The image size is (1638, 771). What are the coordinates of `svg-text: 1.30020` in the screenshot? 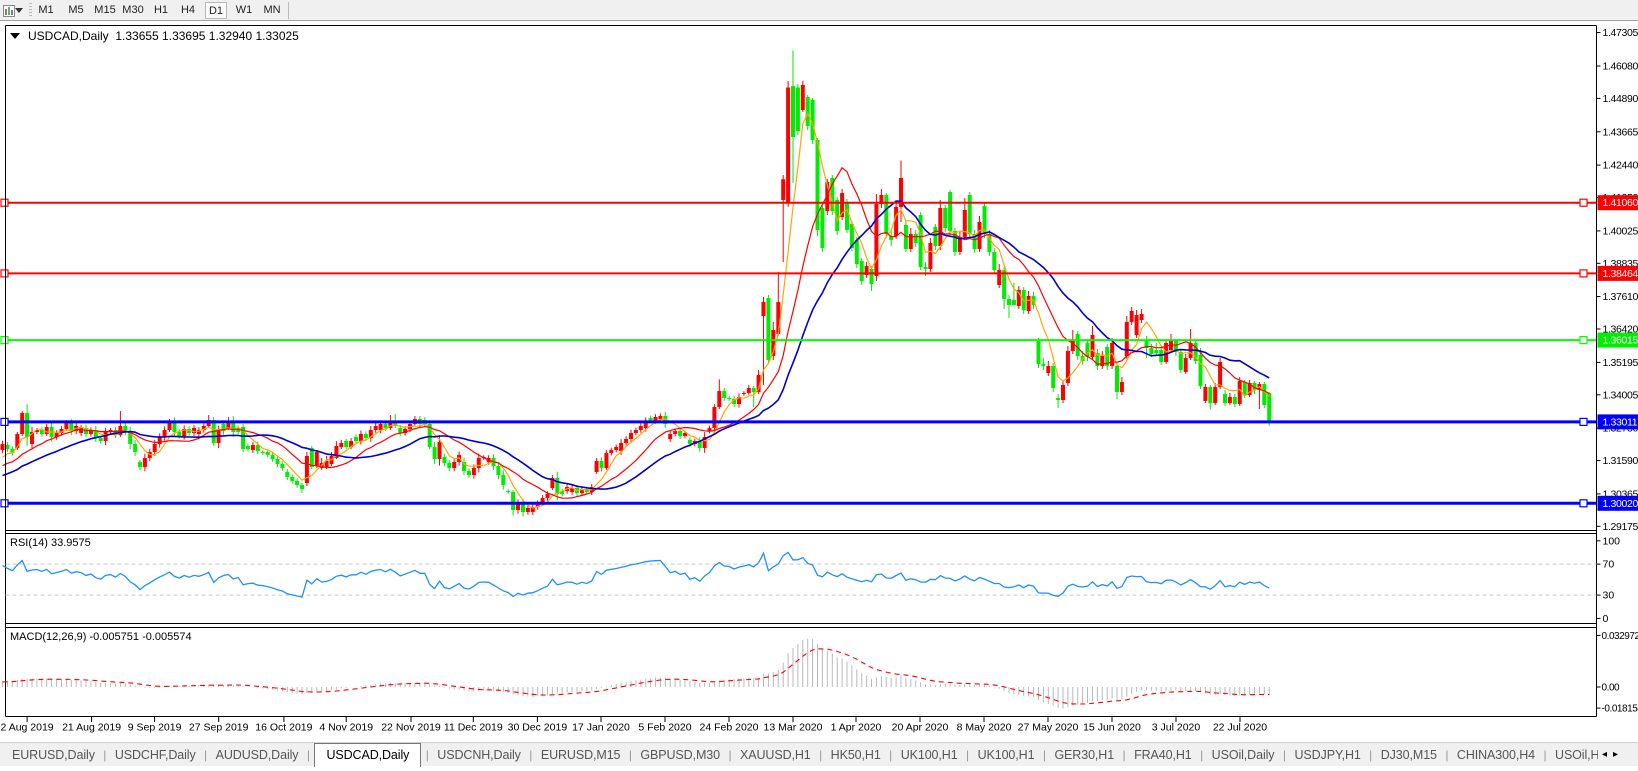 It's located at (1620, 504).